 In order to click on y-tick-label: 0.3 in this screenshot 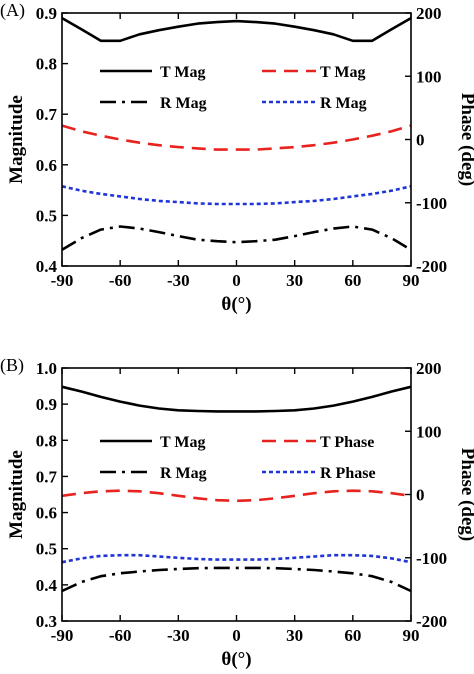, I will do `click(46, 621)`.